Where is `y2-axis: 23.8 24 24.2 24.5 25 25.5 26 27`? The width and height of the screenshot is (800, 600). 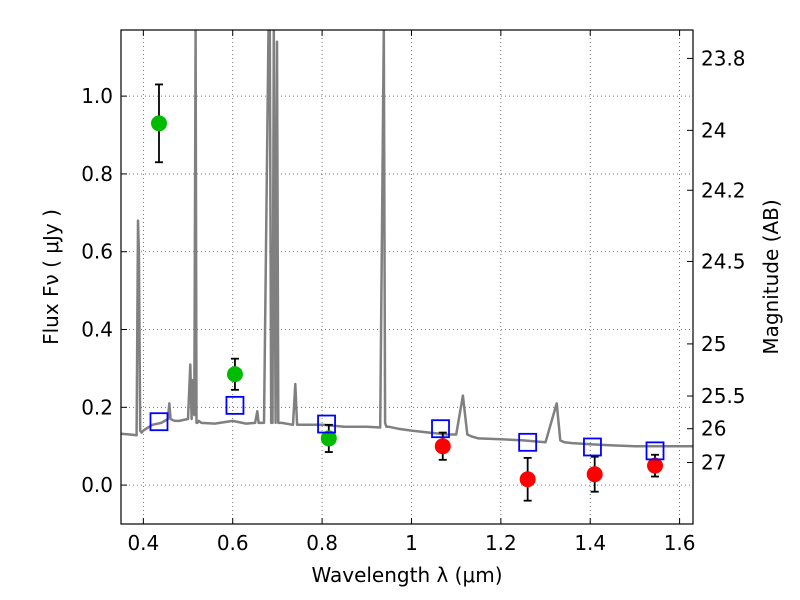 y2-axis: 23.8 24 24.2 24.5 25 25.5 26 27 is located at coordinates (716, 260).